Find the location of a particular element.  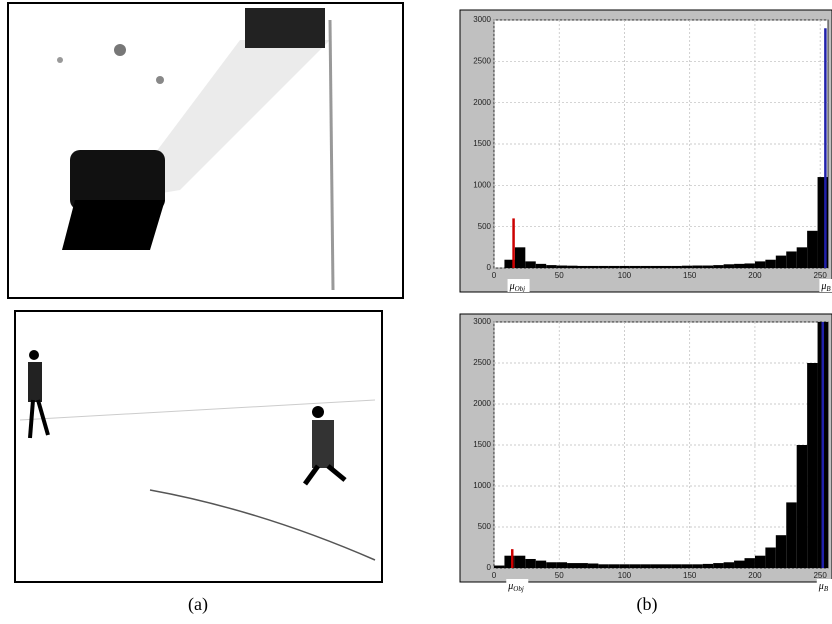

marker-label: μObj is located at coordinates (517, 287).